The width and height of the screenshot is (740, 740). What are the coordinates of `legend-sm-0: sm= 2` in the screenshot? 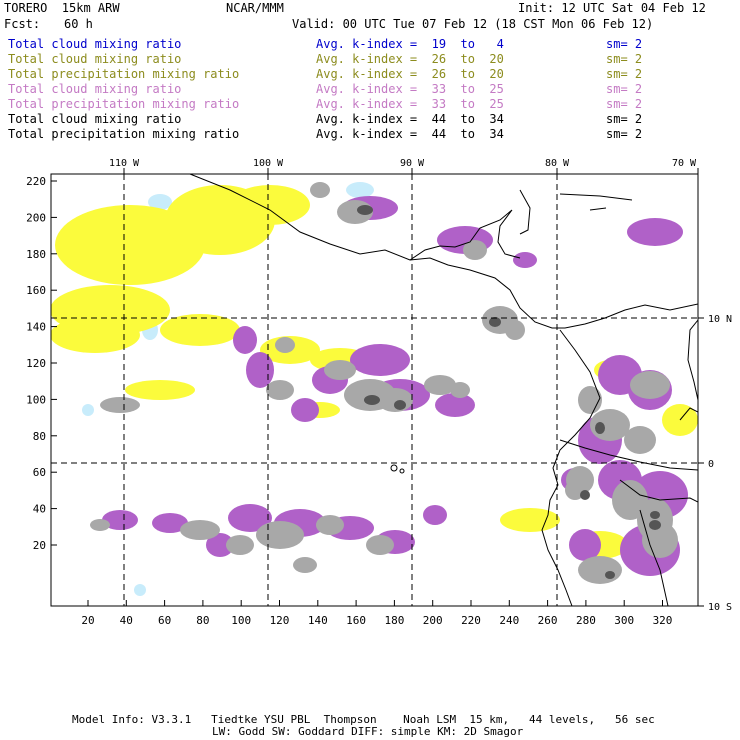 It's located at (624, 44).